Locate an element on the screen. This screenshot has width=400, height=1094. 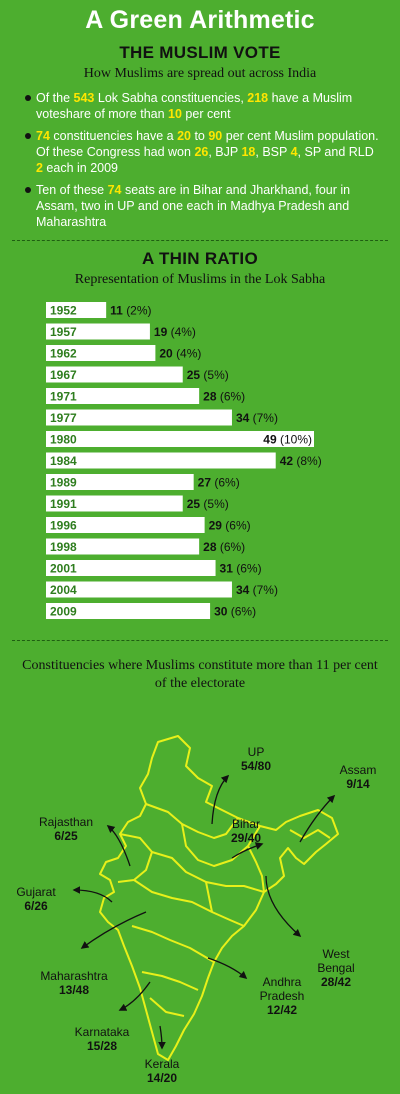
map-label-value: 15/28 is located at coordinates (102, 1046).